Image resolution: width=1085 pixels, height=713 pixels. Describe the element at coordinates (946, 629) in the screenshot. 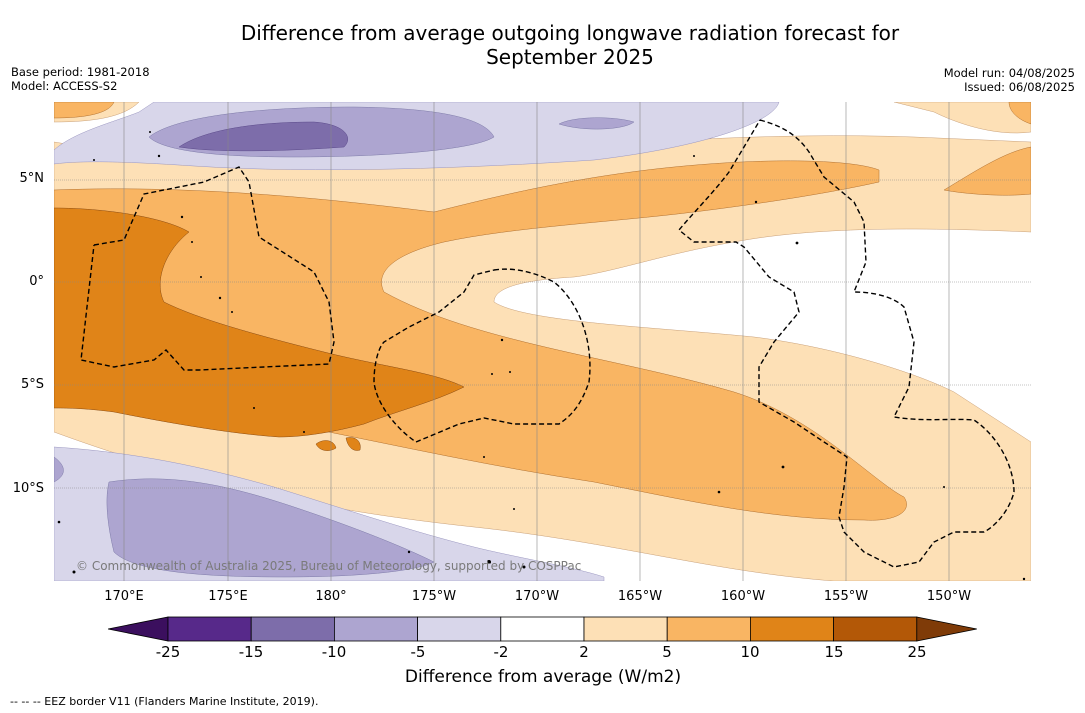

I see `colorbar-extend-high` at that location.